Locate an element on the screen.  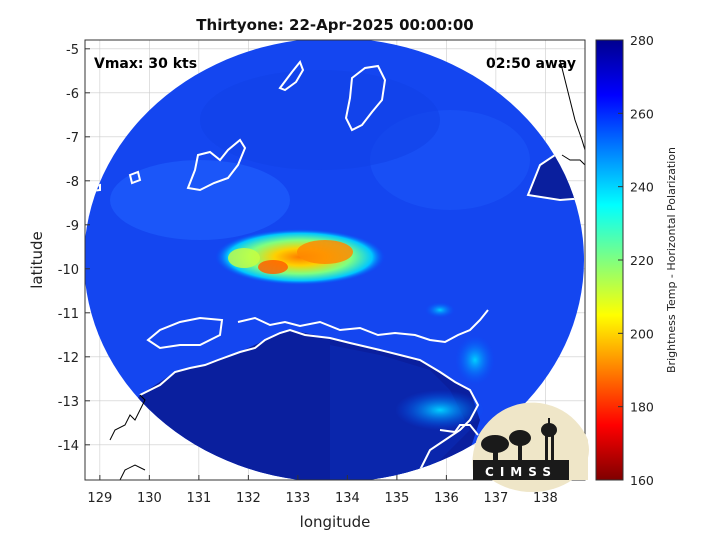
colorbar-tick-label: 180 is located at coordinates (642, 407).